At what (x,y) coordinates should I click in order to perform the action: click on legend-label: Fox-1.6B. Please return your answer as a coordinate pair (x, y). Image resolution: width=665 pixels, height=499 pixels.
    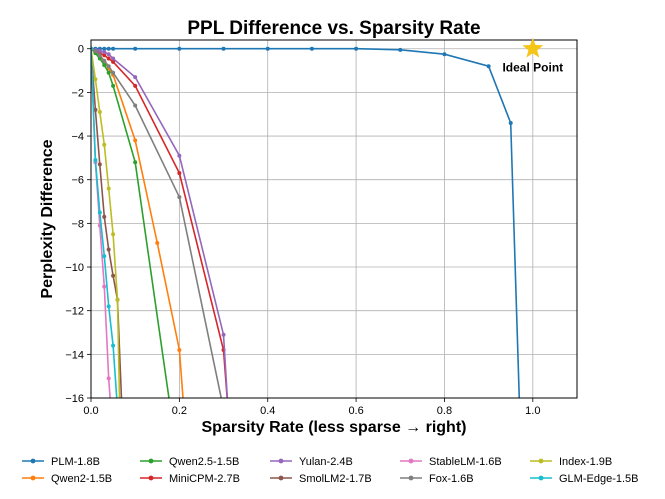
    Looking at the image, I should click on (451, 479).